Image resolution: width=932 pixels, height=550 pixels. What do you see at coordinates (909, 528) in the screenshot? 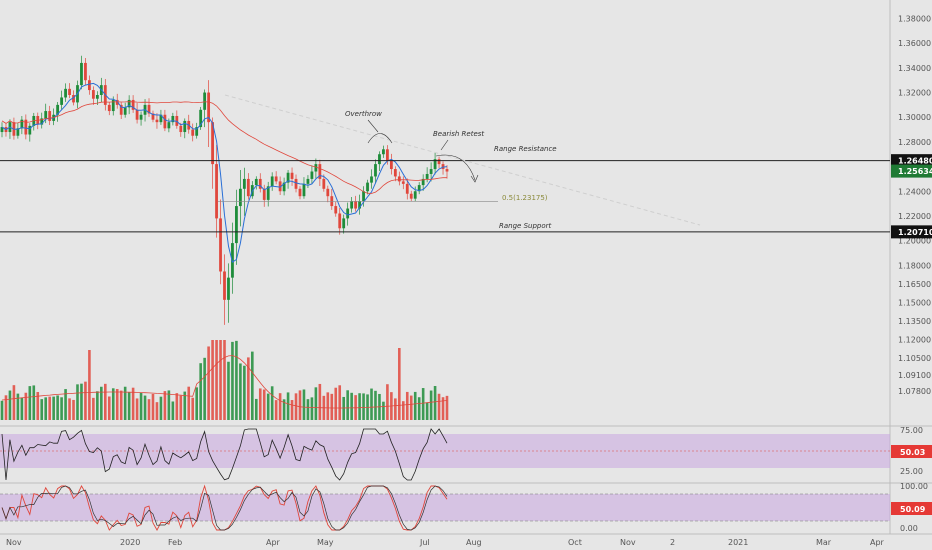
I see `stoch-tick-label: 0.00` at bounding box center [909, 528].